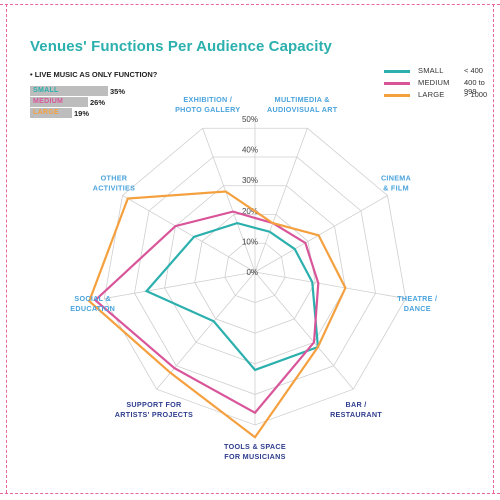  Describe the element at coordinates (397, 95) in the screenshot. I see `legend-swatch-large` at that location.